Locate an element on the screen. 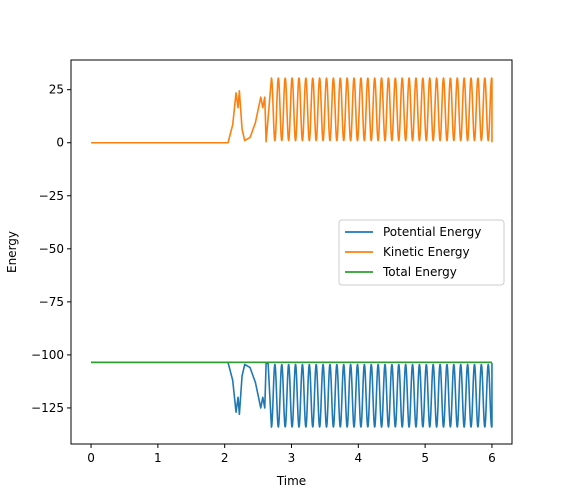 The image size is (568, 500). x-tick-label: 3 is located at coordinates (292, 458).